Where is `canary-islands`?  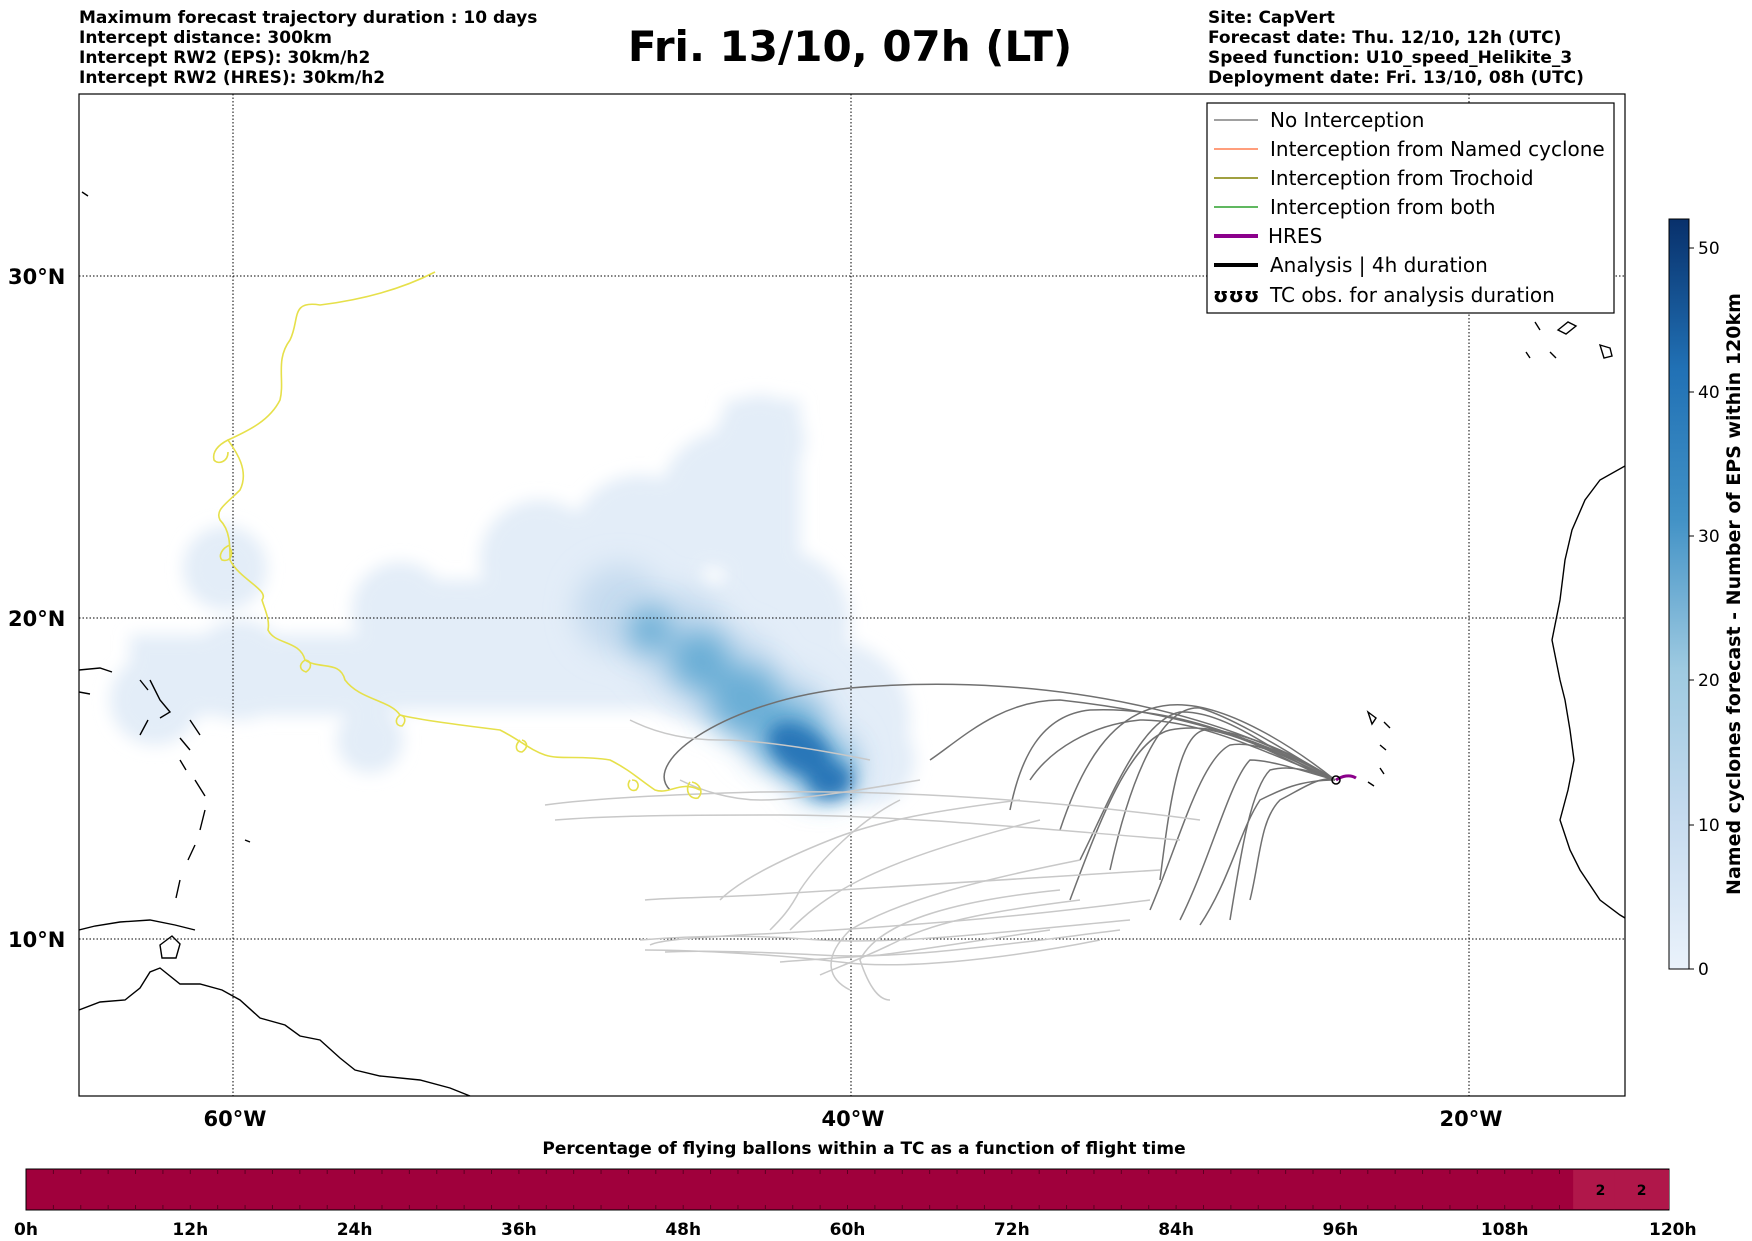
canary-islands is located at coordinates (1569, 340).